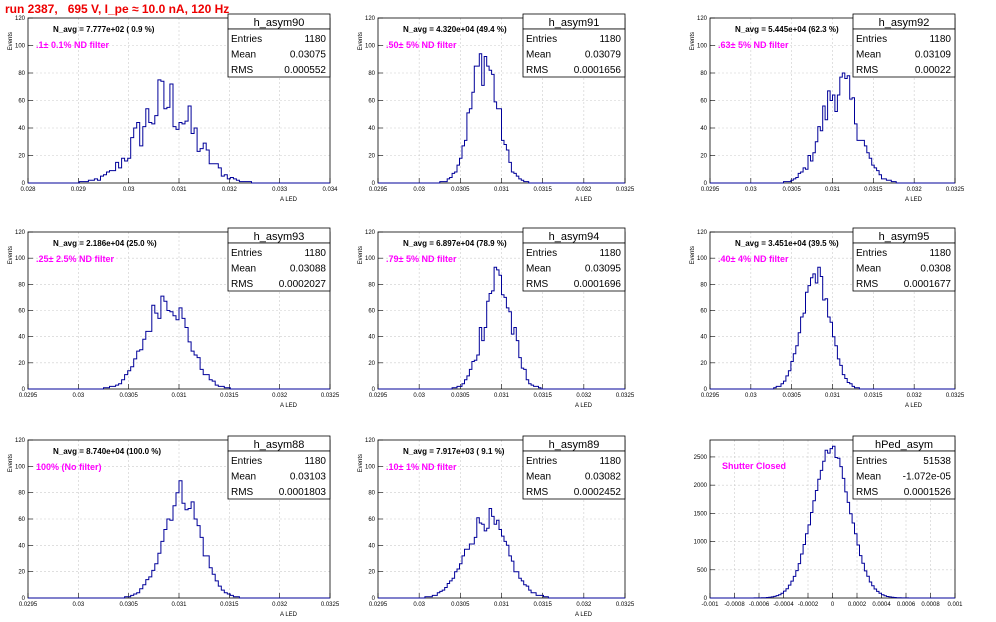 Image resolution: width=996 pixels, height=622 pixels. I want to click on x-tick-label: 0.0004, so click(881, 605).